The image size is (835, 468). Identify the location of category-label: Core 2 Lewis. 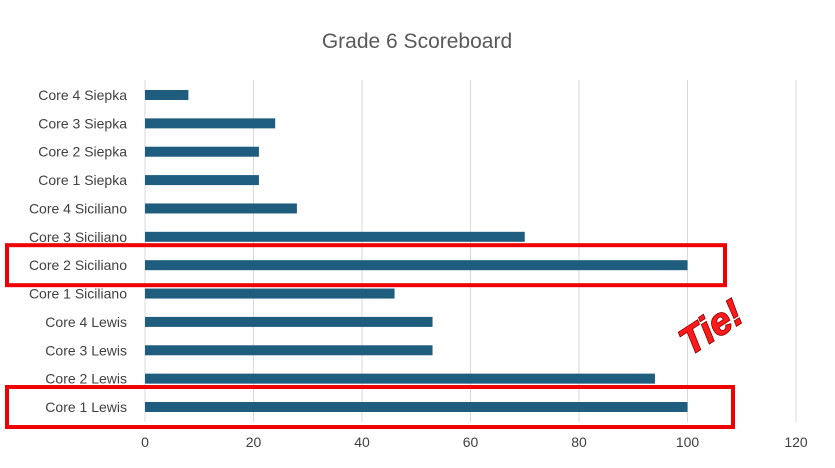
(86, 379).